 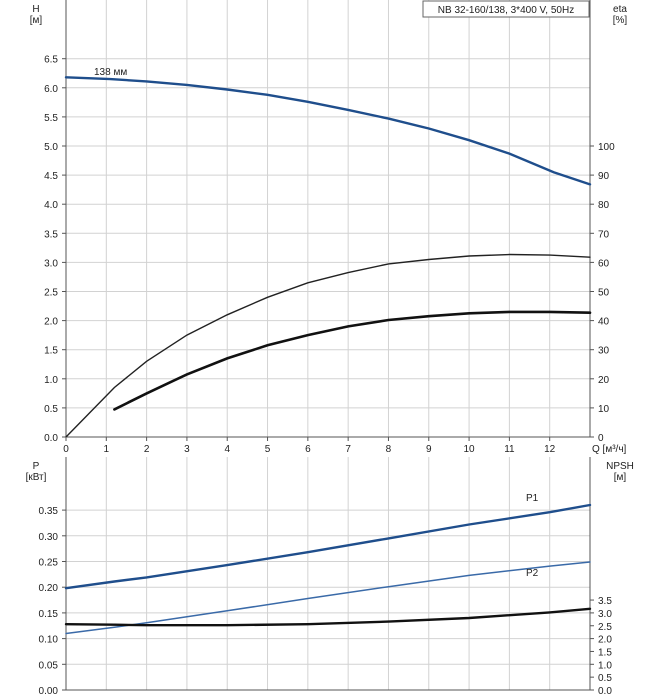 What do you see at coordinates (429, 449) in the screenshot?
I see `x-tick-label: 9` at bounding box center [429, 449].